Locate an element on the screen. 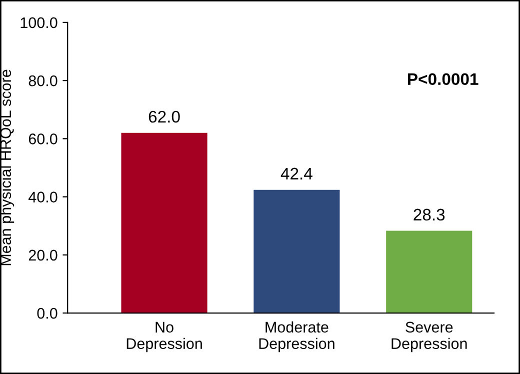  data-label: 62.0 is located at coordinates (164, 116).